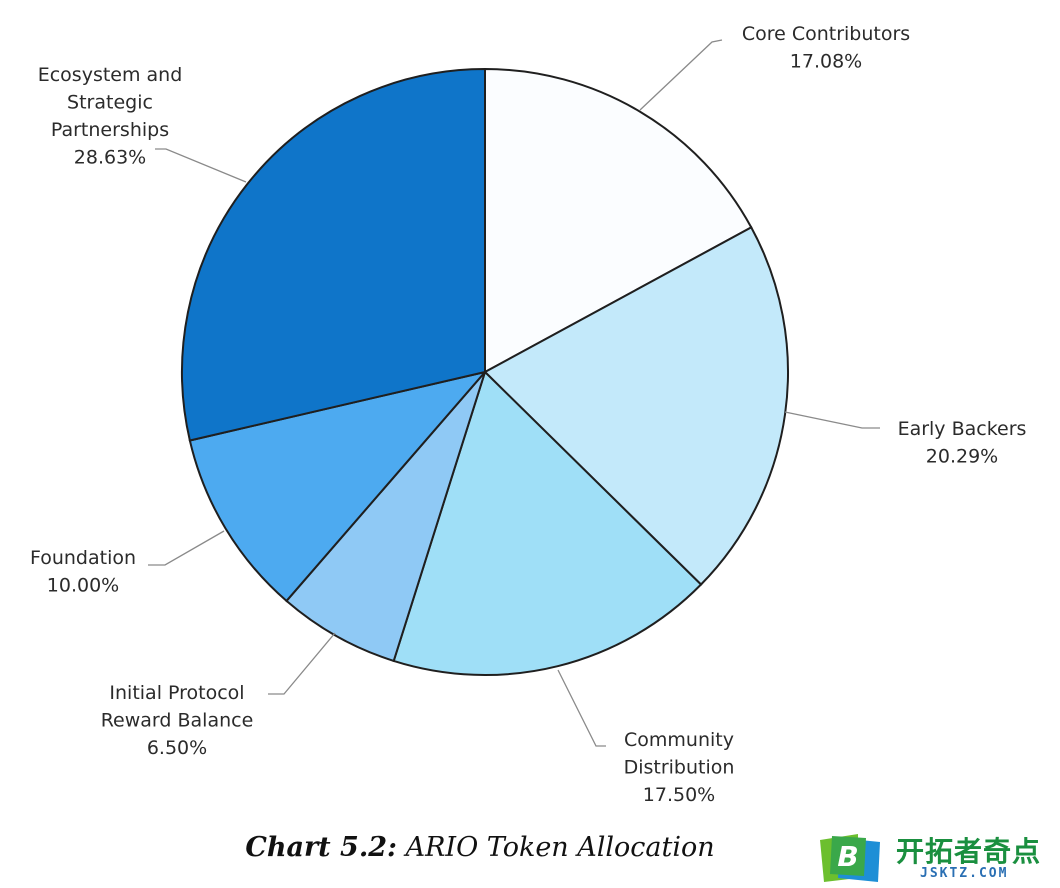 This screenshot has height=888, width=1060. I want to click on slice-label: Initial Protocol Reward Balance 6.50%, so click(177, 720).